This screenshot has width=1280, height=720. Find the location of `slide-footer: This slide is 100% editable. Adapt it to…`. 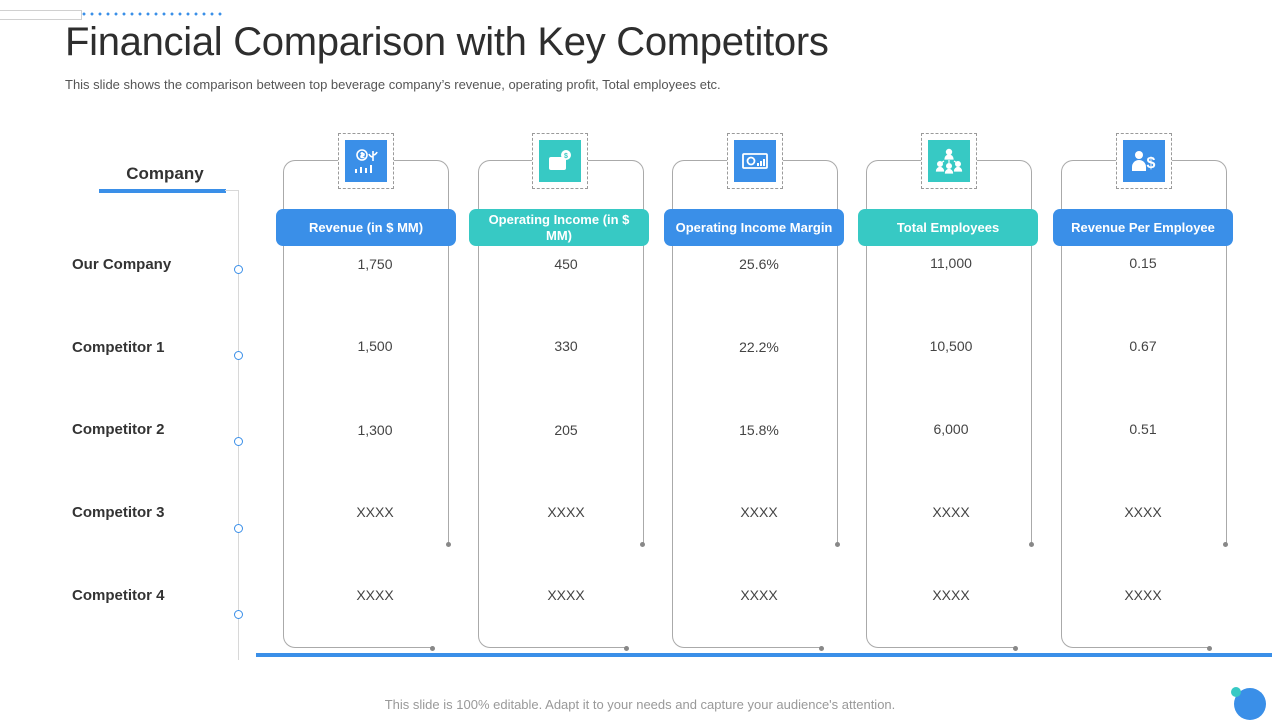

slide-footer: This slide is 100% editable. Adapt it to… is located at coordinates (640, 704).